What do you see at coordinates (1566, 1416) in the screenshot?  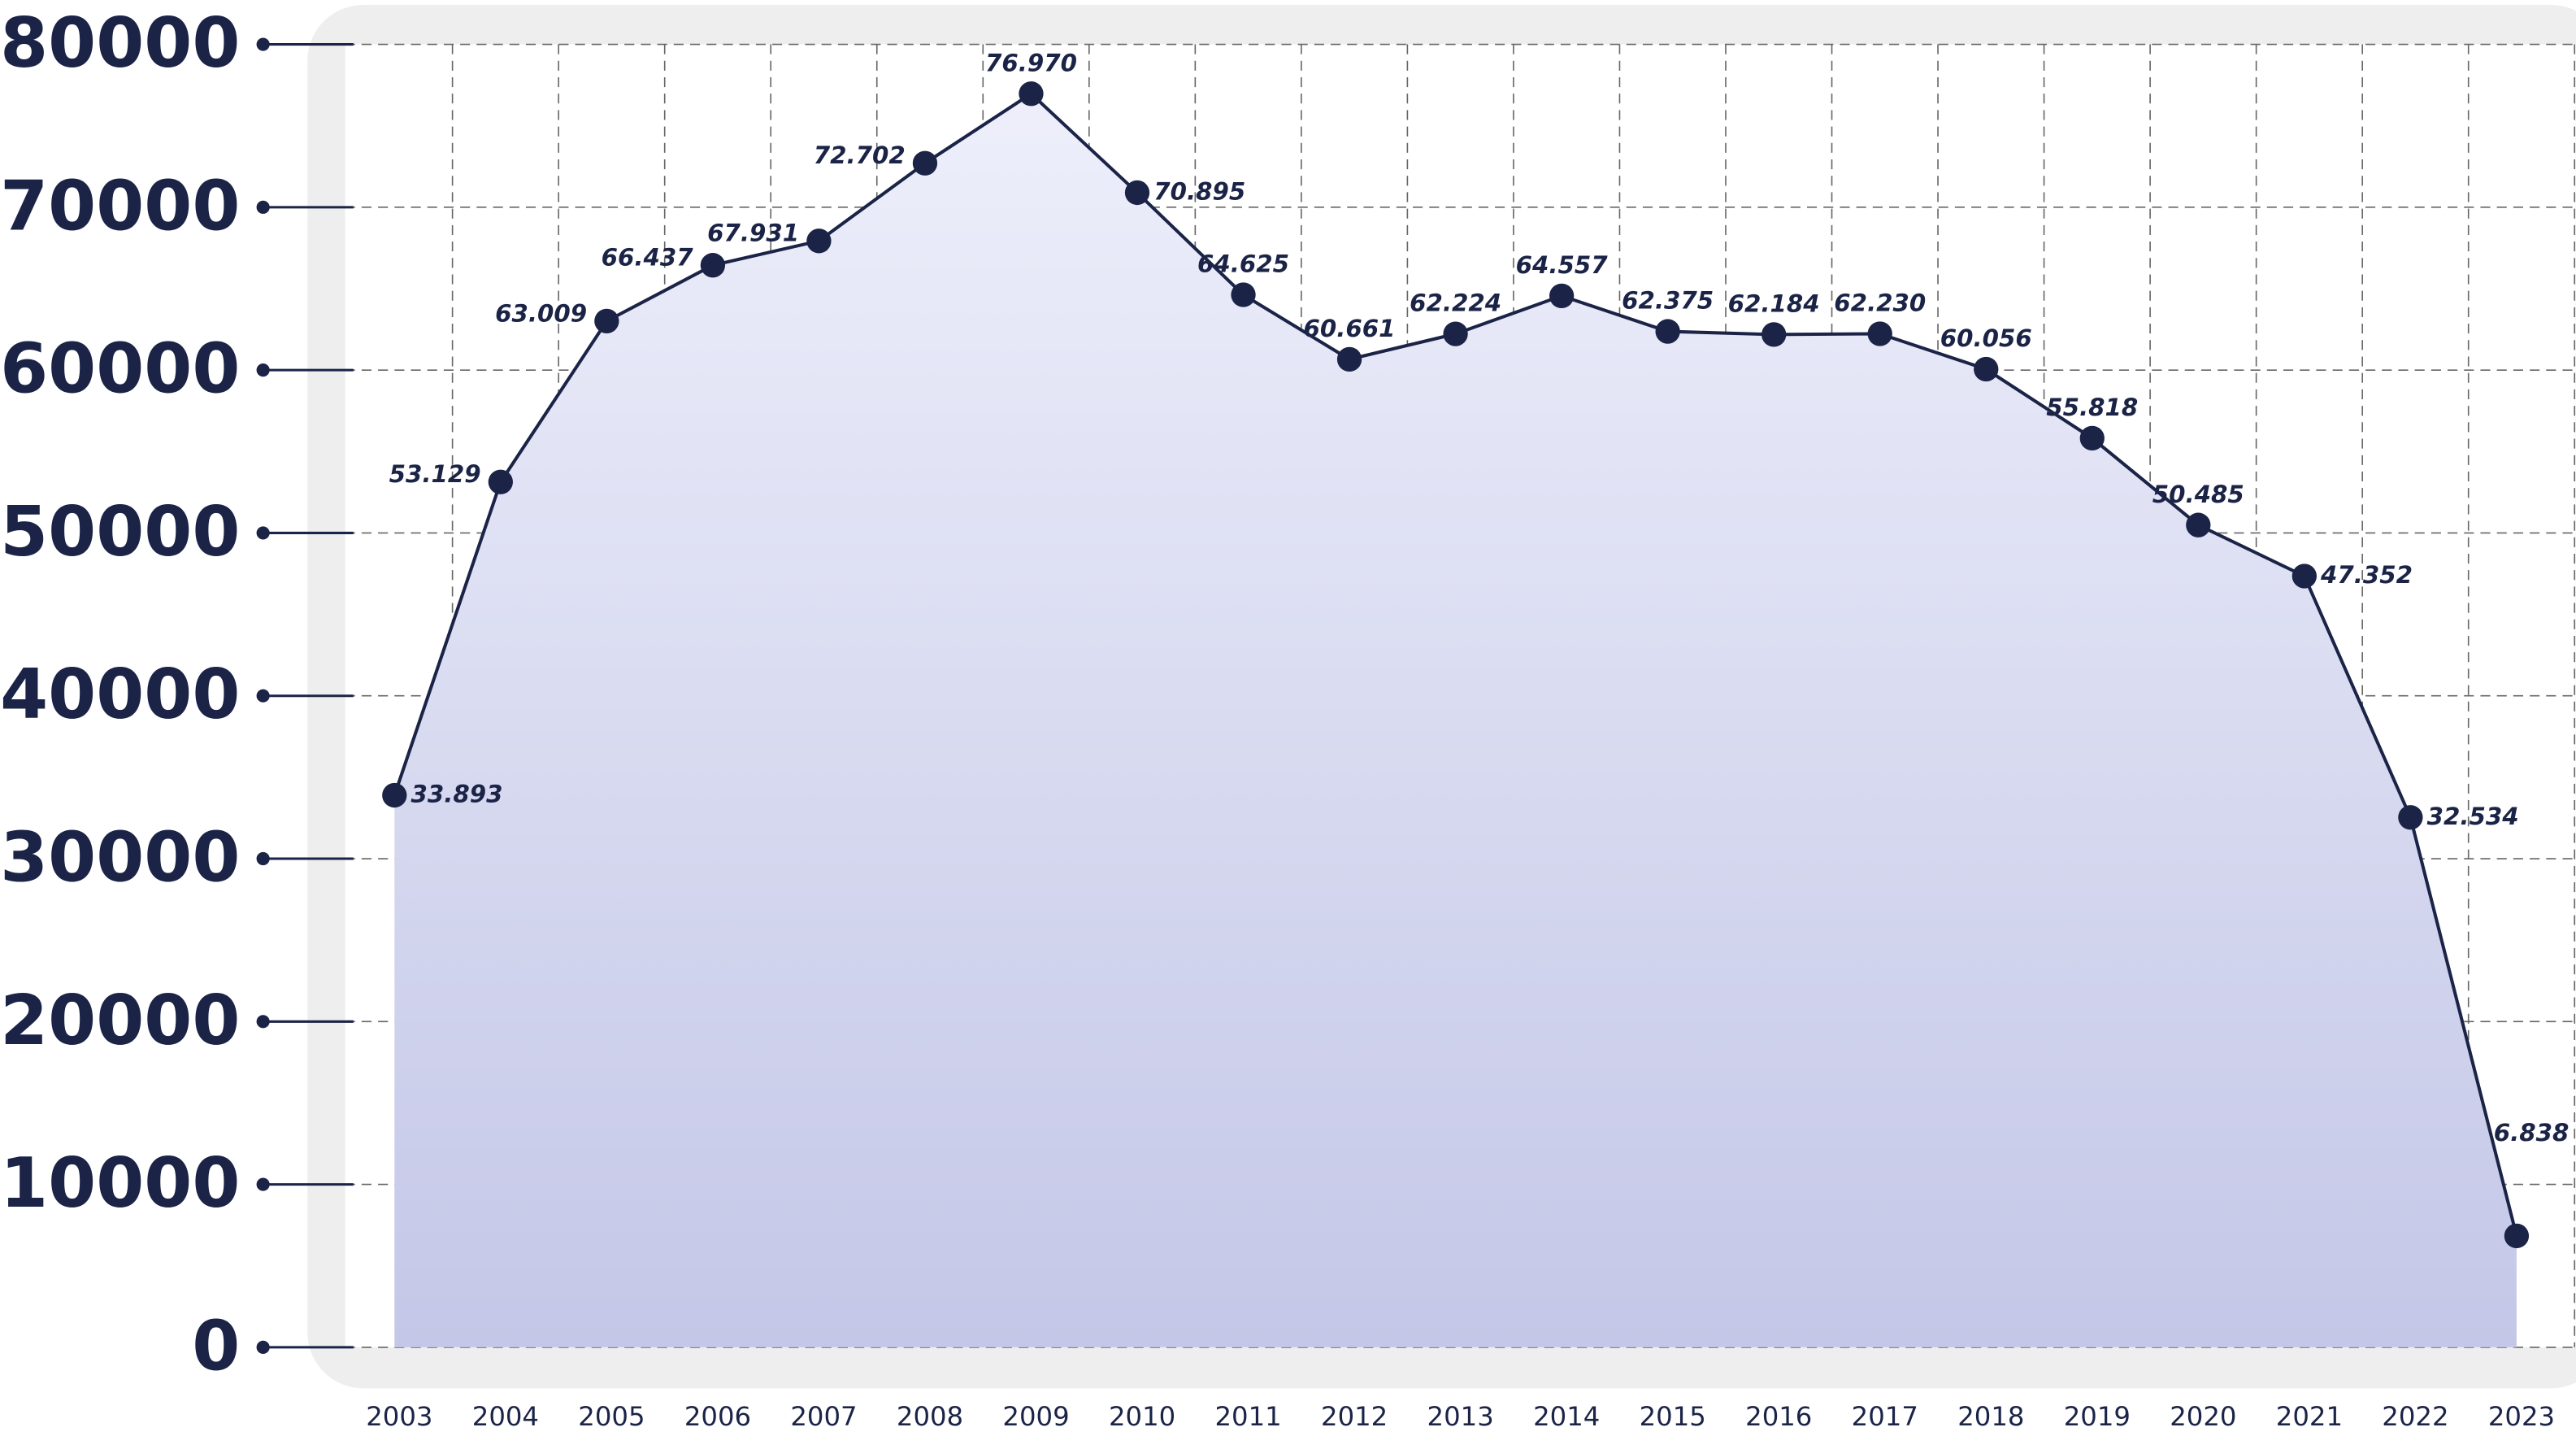 I see `x-tick-label: 2014` at bounding box center [1566, 1416].